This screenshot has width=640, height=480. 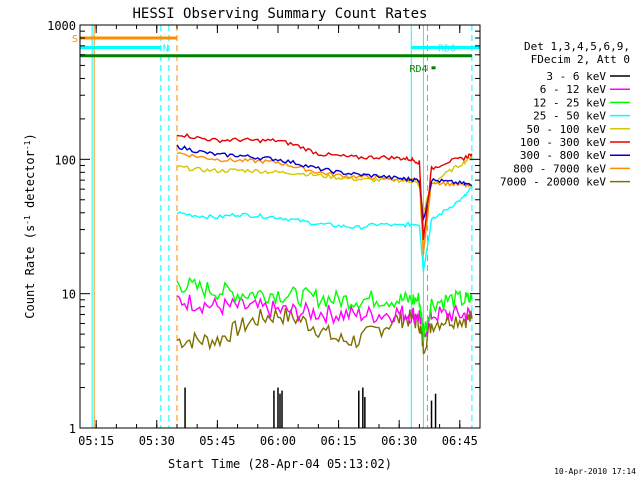 What do you see at coordinates (595, 471) in the screenshot?
I see `footer-timestamp: 10-Apr-2010 17:14` at bounding box center [595, 471].